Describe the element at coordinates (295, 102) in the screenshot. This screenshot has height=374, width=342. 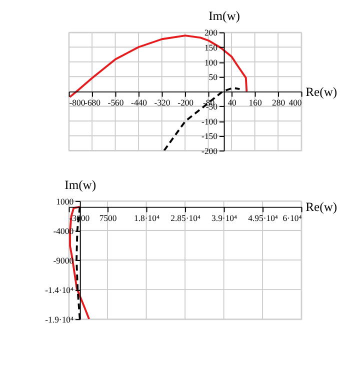
I see `x-tick-label: 400` at that location.